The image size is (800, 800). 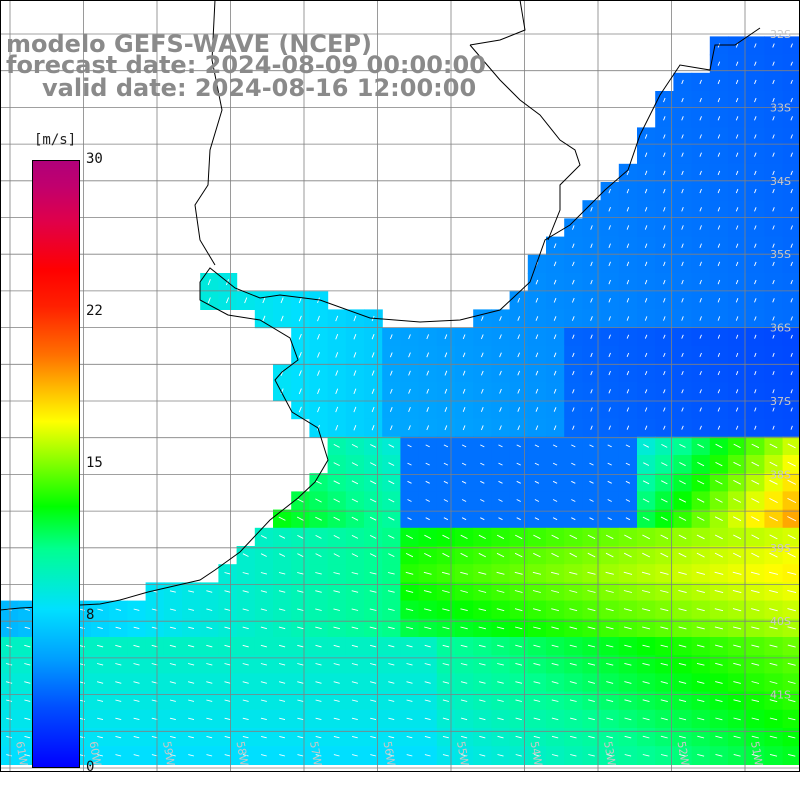 I want to click on lon-label: 52W, so click(x=683, y=753).